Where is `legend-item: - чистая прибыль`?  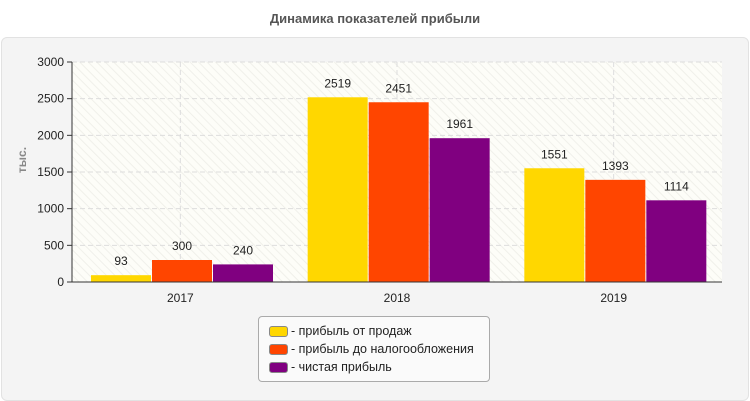 legend-item: - чистая прибыль is located at coordinates (374, 367).